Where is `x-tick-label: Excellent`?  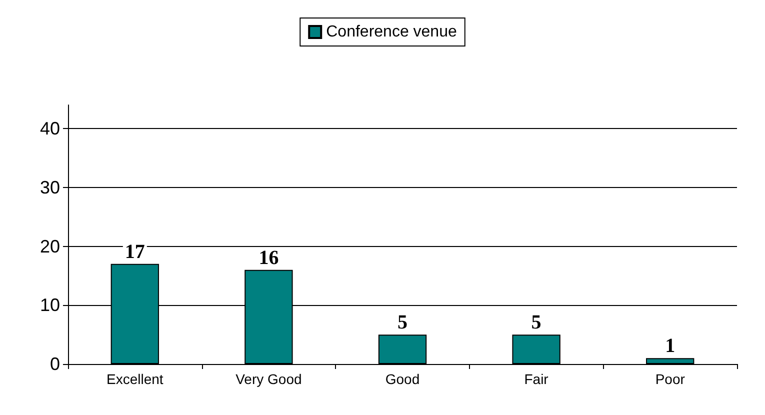 x-tick-label: Excellent is located at coordinates (135, 379).